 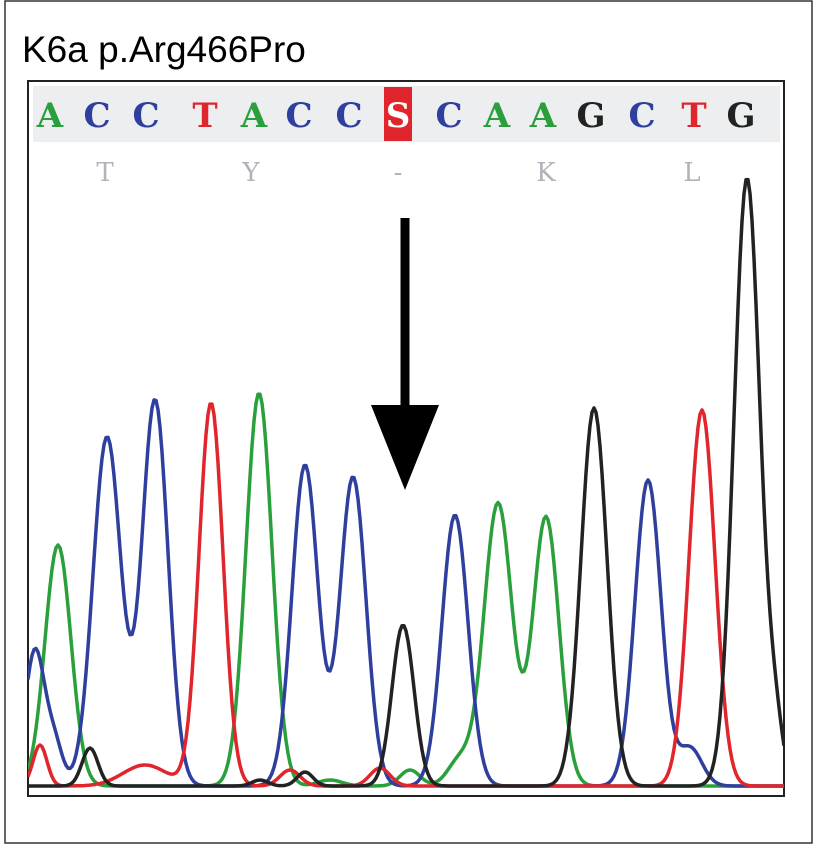 What do you see at coordinates (250, 173) in the screenshot?
I see `amino-acid: Y` at bounding box center [250, 173].